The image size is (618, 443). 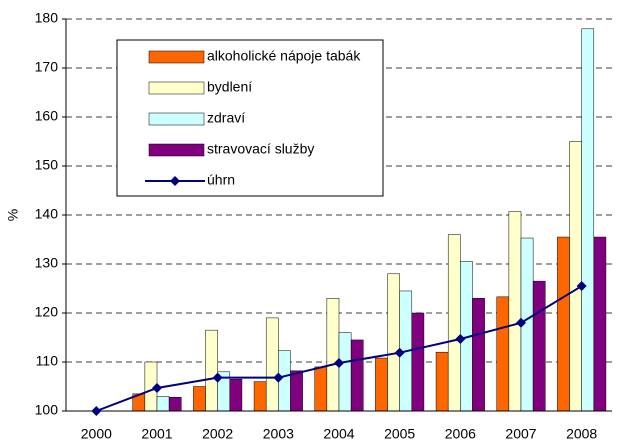 What do you see at coordinates (47, 67) in the screenshot?
I see `y-tick-label: 170` at bounding box center [47, 67].